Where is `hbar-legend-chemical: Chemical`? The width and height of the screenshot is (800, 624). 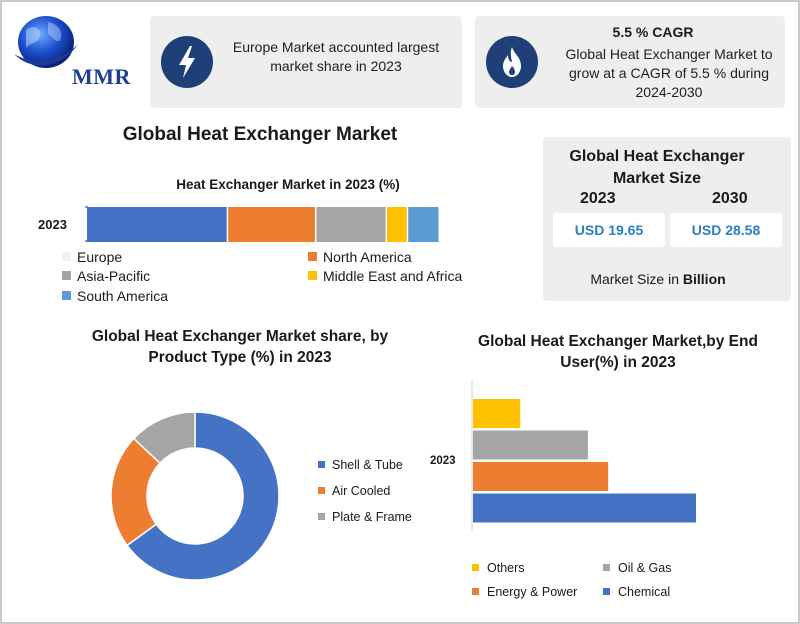 hbar-legend-chemical: Chemical is located at coordinates (636, 592).